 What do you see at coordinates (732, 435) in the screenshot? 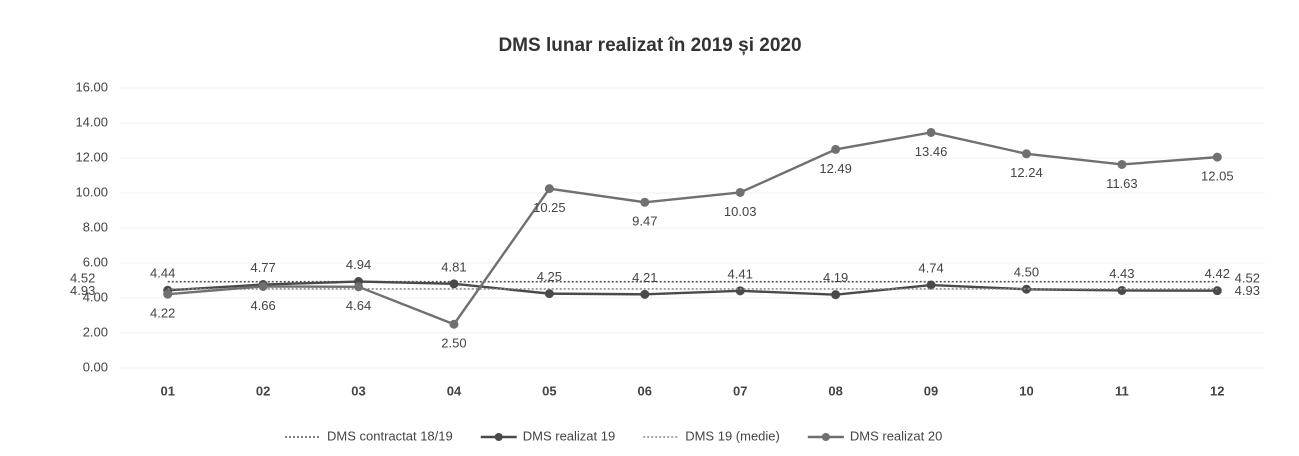
I see `legend-label: DMS 19 (medie)` at bounding box center [732, 435].